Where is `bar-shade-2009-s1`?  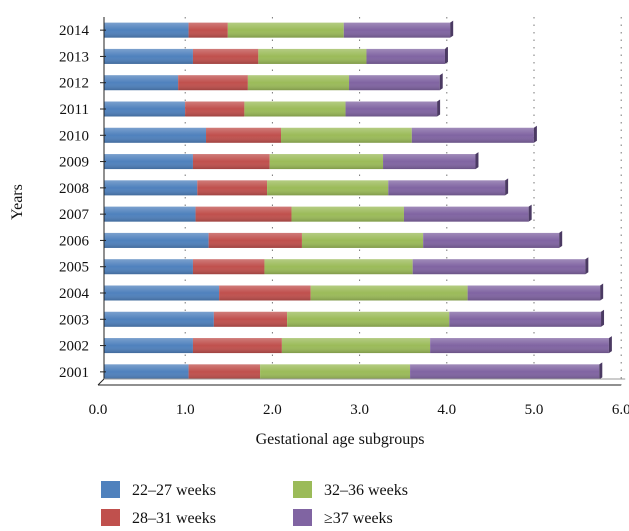 bar-shade-2009-s1 is located at coordinates (231, 162).